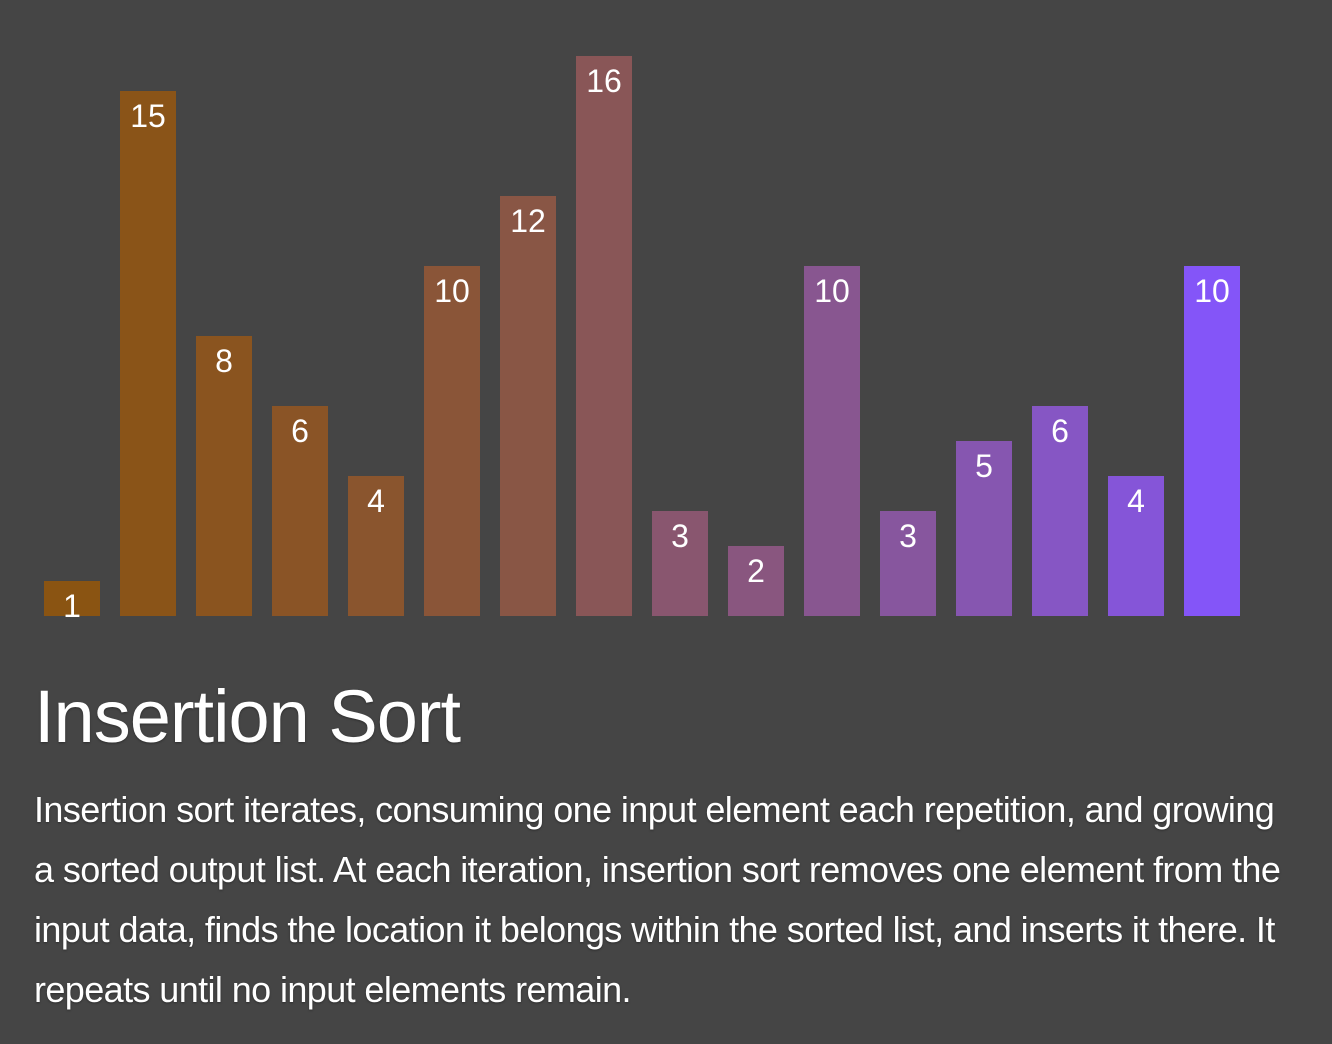  What do you see at coordinates (72, 606) in the screenshot?
I see `bar-value-label-1: 1` at bounding box center [72, 606].